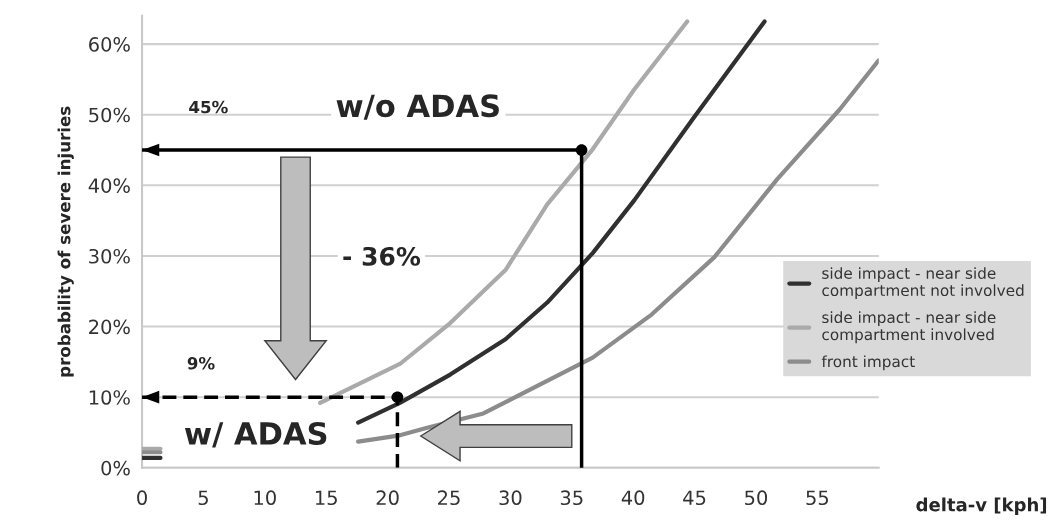  I want to click on x-tick-label: 20, so click(387, 498).